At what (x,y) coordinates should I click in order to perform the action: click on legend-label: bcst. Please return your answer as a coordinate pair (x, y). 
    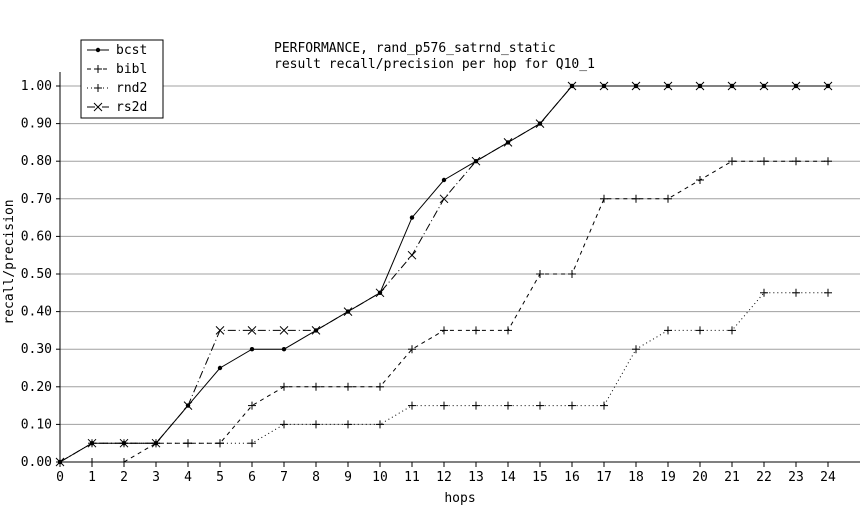
    Looking at the image, I should click on (131, 50).